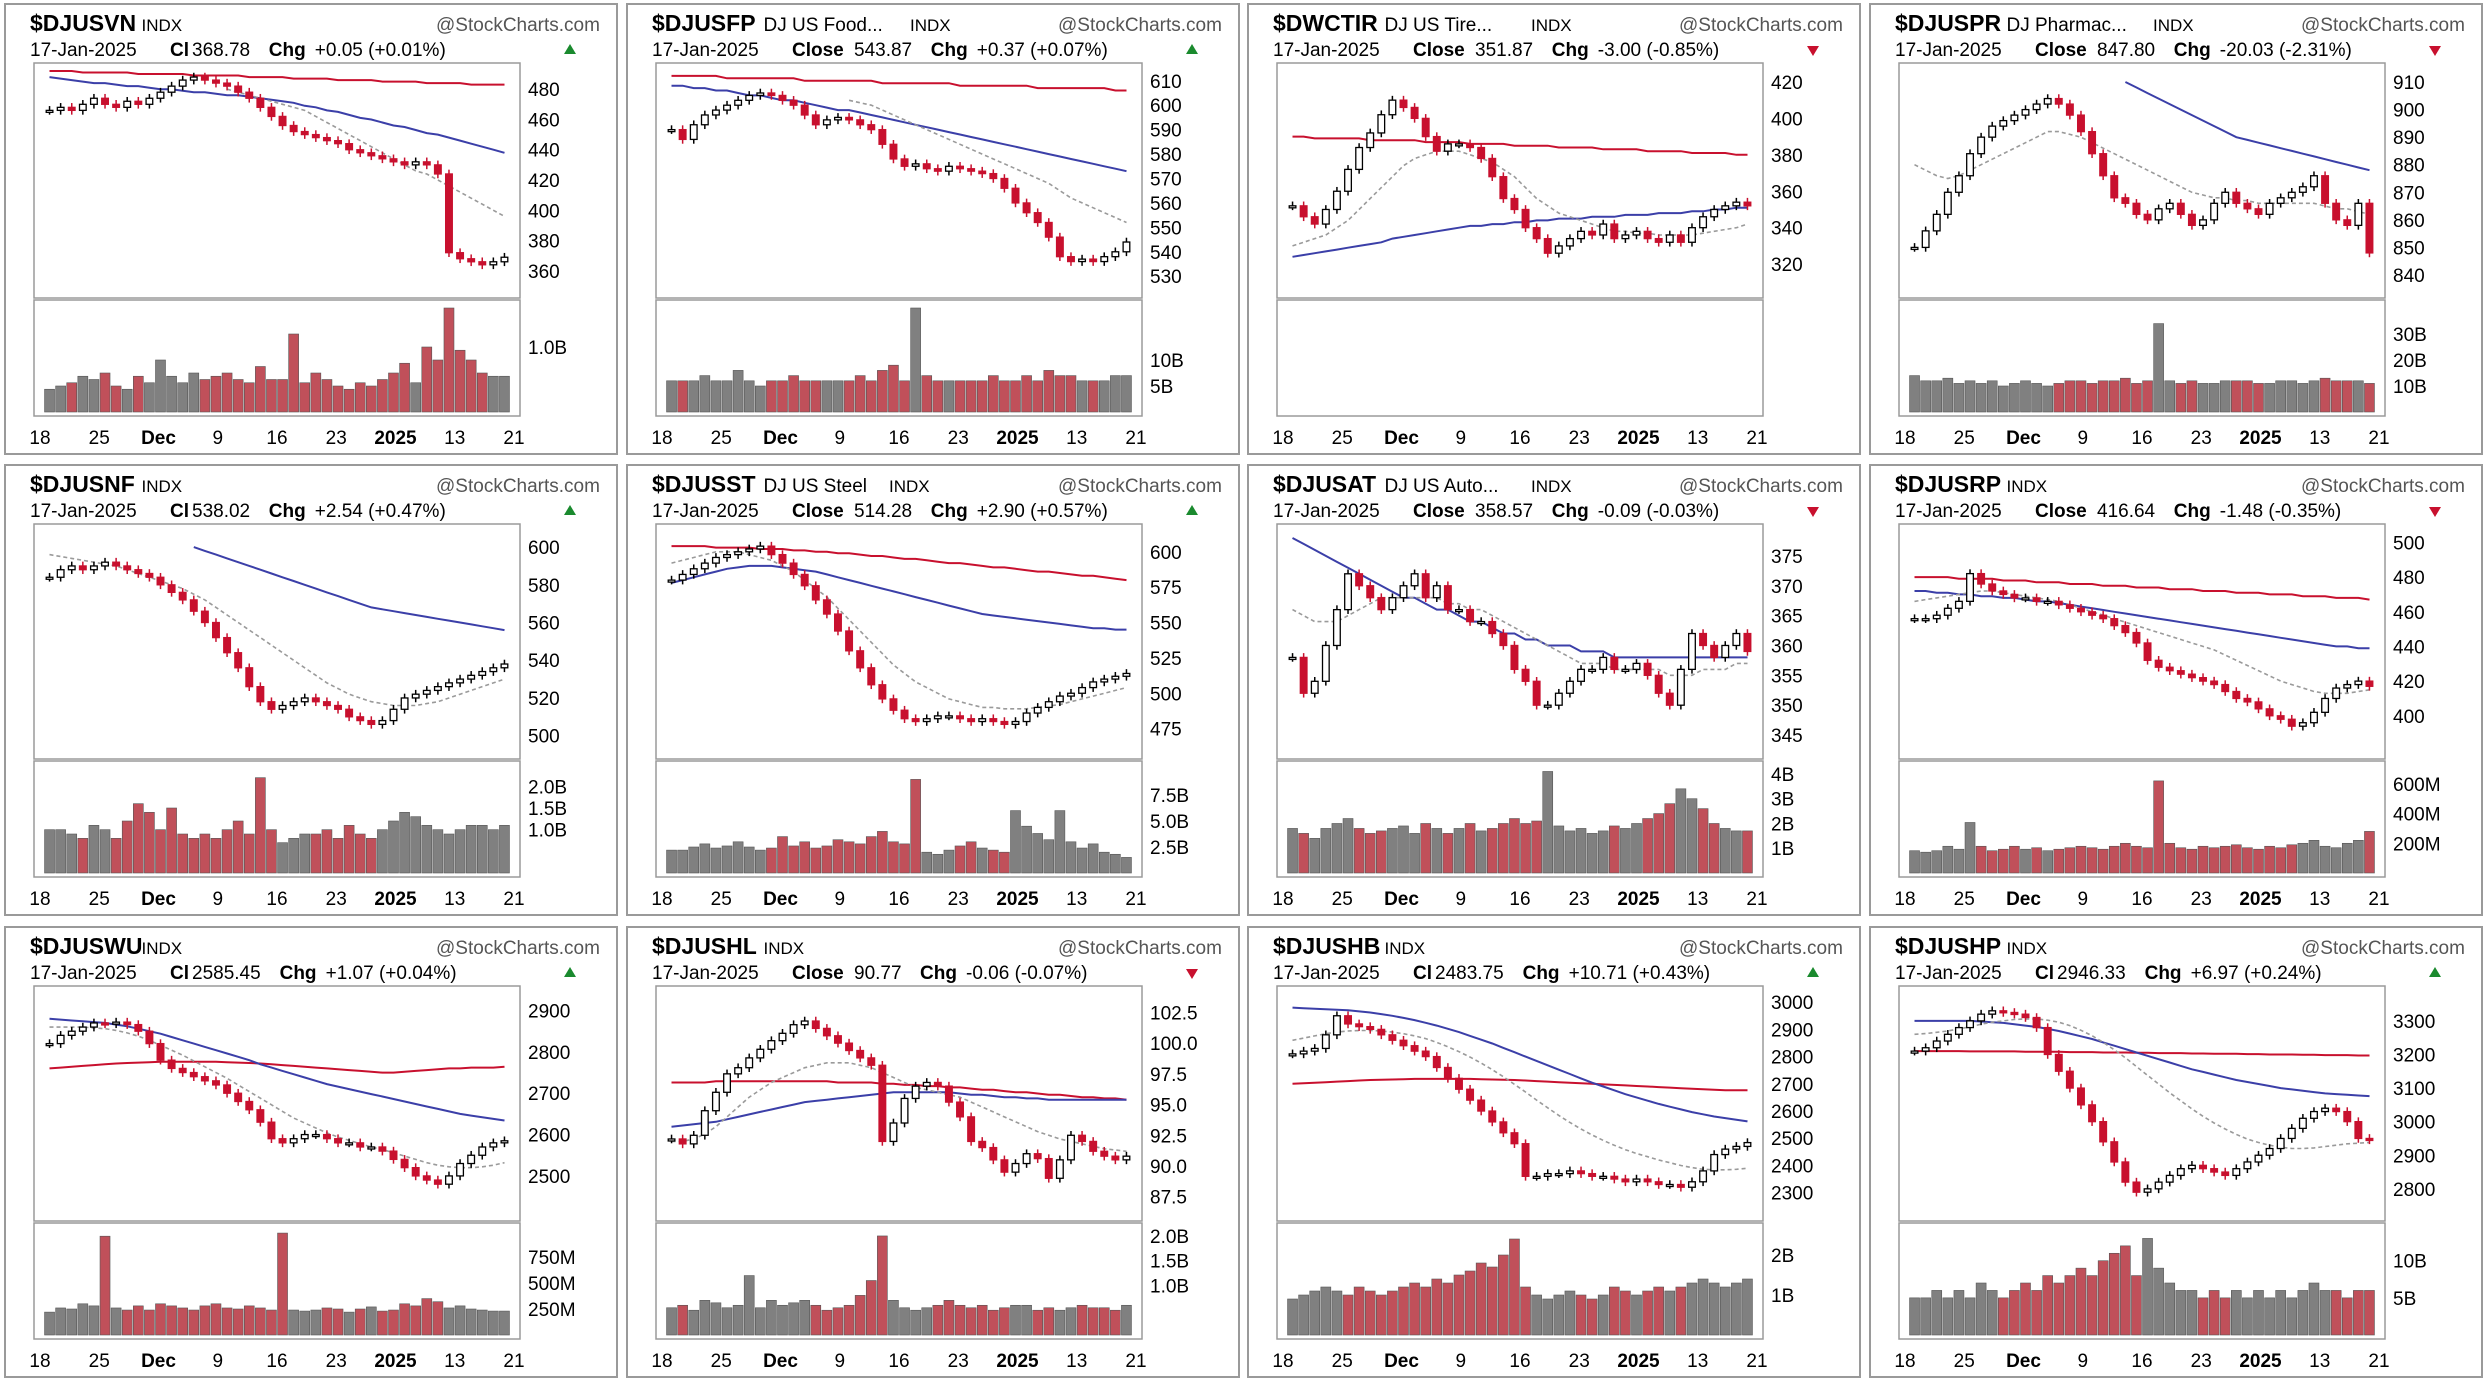  Describe the element at coordinates (454, 899) in the screenshot. I see `x-tick-label: 13` at that location.